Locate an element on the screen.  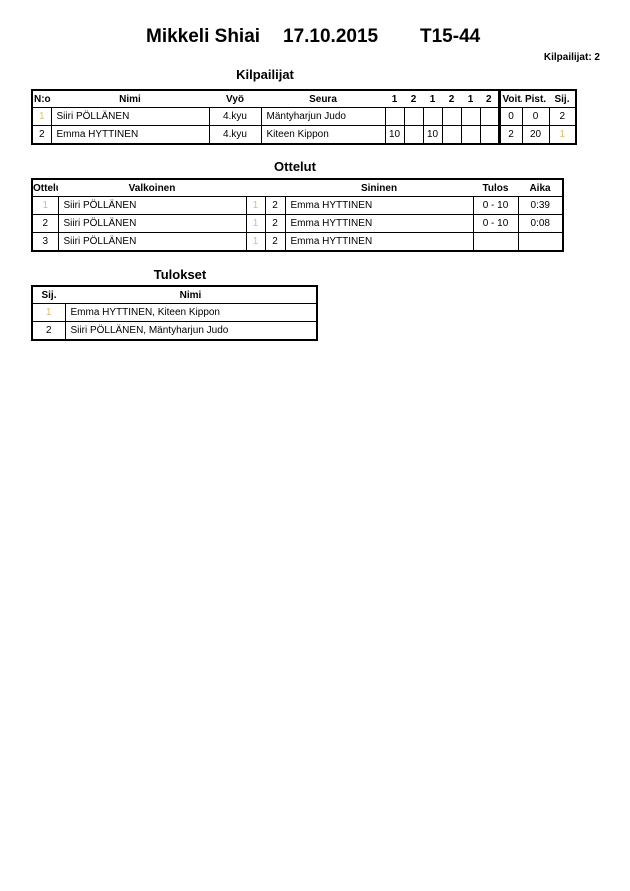
cell-no: 1 is located at coordinates (41, 116).